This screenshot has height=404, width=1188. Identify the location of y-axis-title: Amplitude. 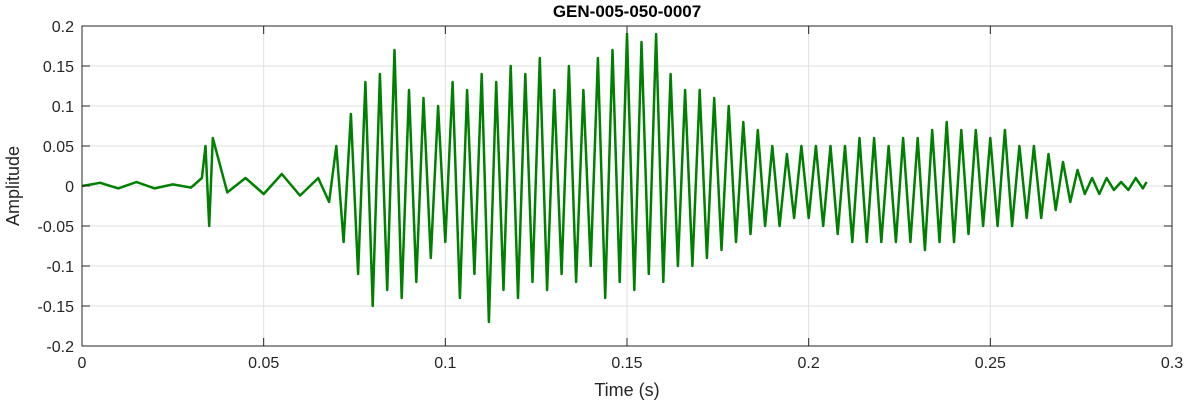
(13, 186).